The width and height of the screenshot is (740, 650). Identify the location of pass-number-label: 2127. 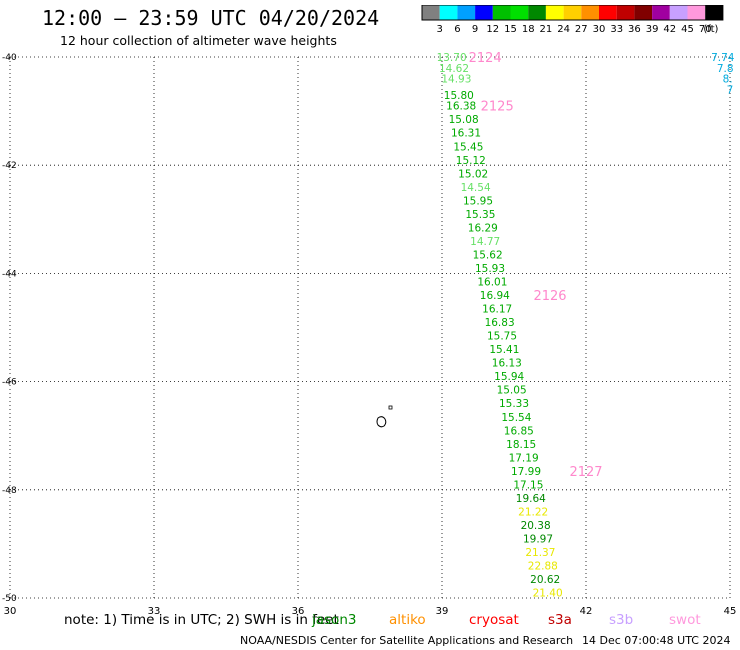
(585, 472).